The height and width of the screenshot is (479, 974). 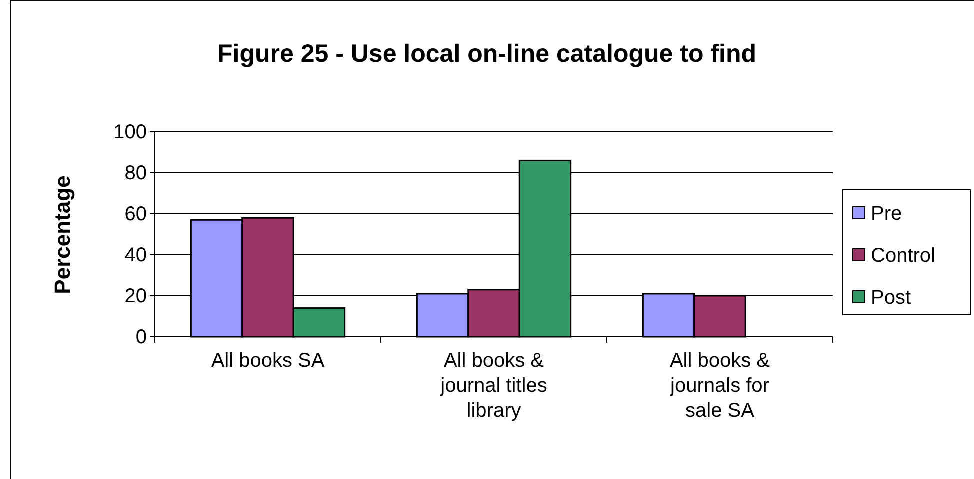 What do you see at coordinates (135, 296) in the screenshot?
I see `y-tick-label: 20` at bounding box center [135, 296].